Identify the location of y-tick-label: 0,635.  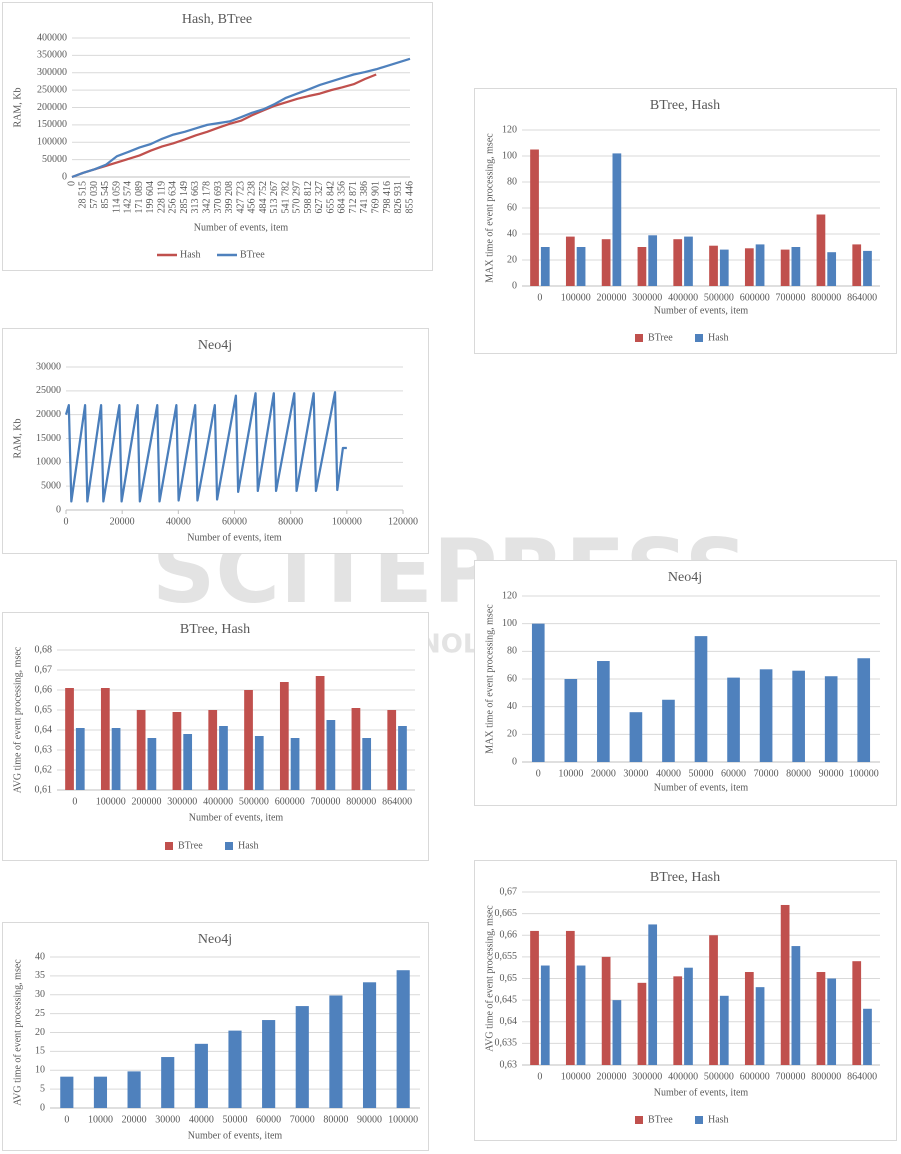
(506, 1043).